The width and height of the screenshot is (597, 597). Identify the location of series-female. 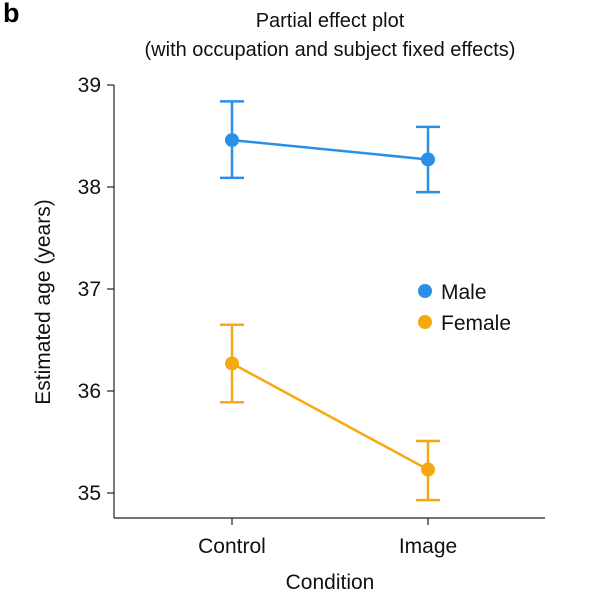
(330, 412).